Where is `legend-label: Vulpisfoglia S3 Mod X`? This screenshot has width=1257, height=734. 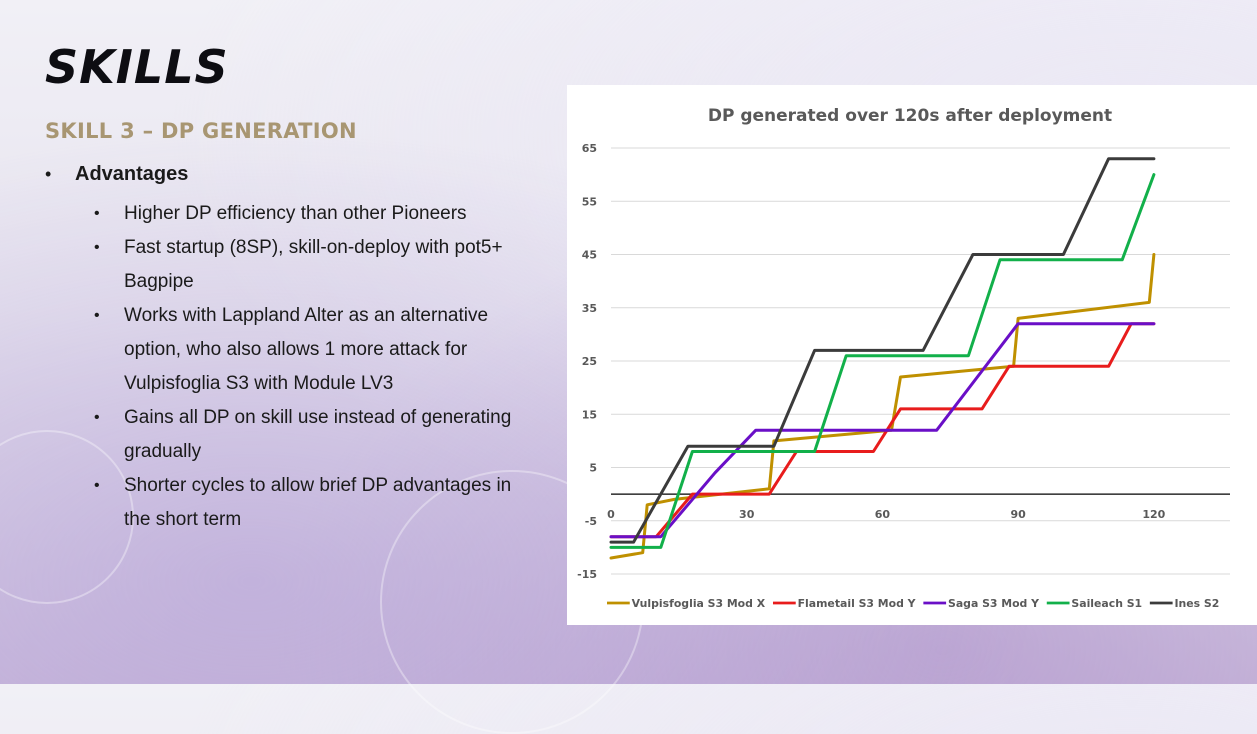 legend-label: Vulpisfoglia S3 Mod X is located at coordinates (699, 603).